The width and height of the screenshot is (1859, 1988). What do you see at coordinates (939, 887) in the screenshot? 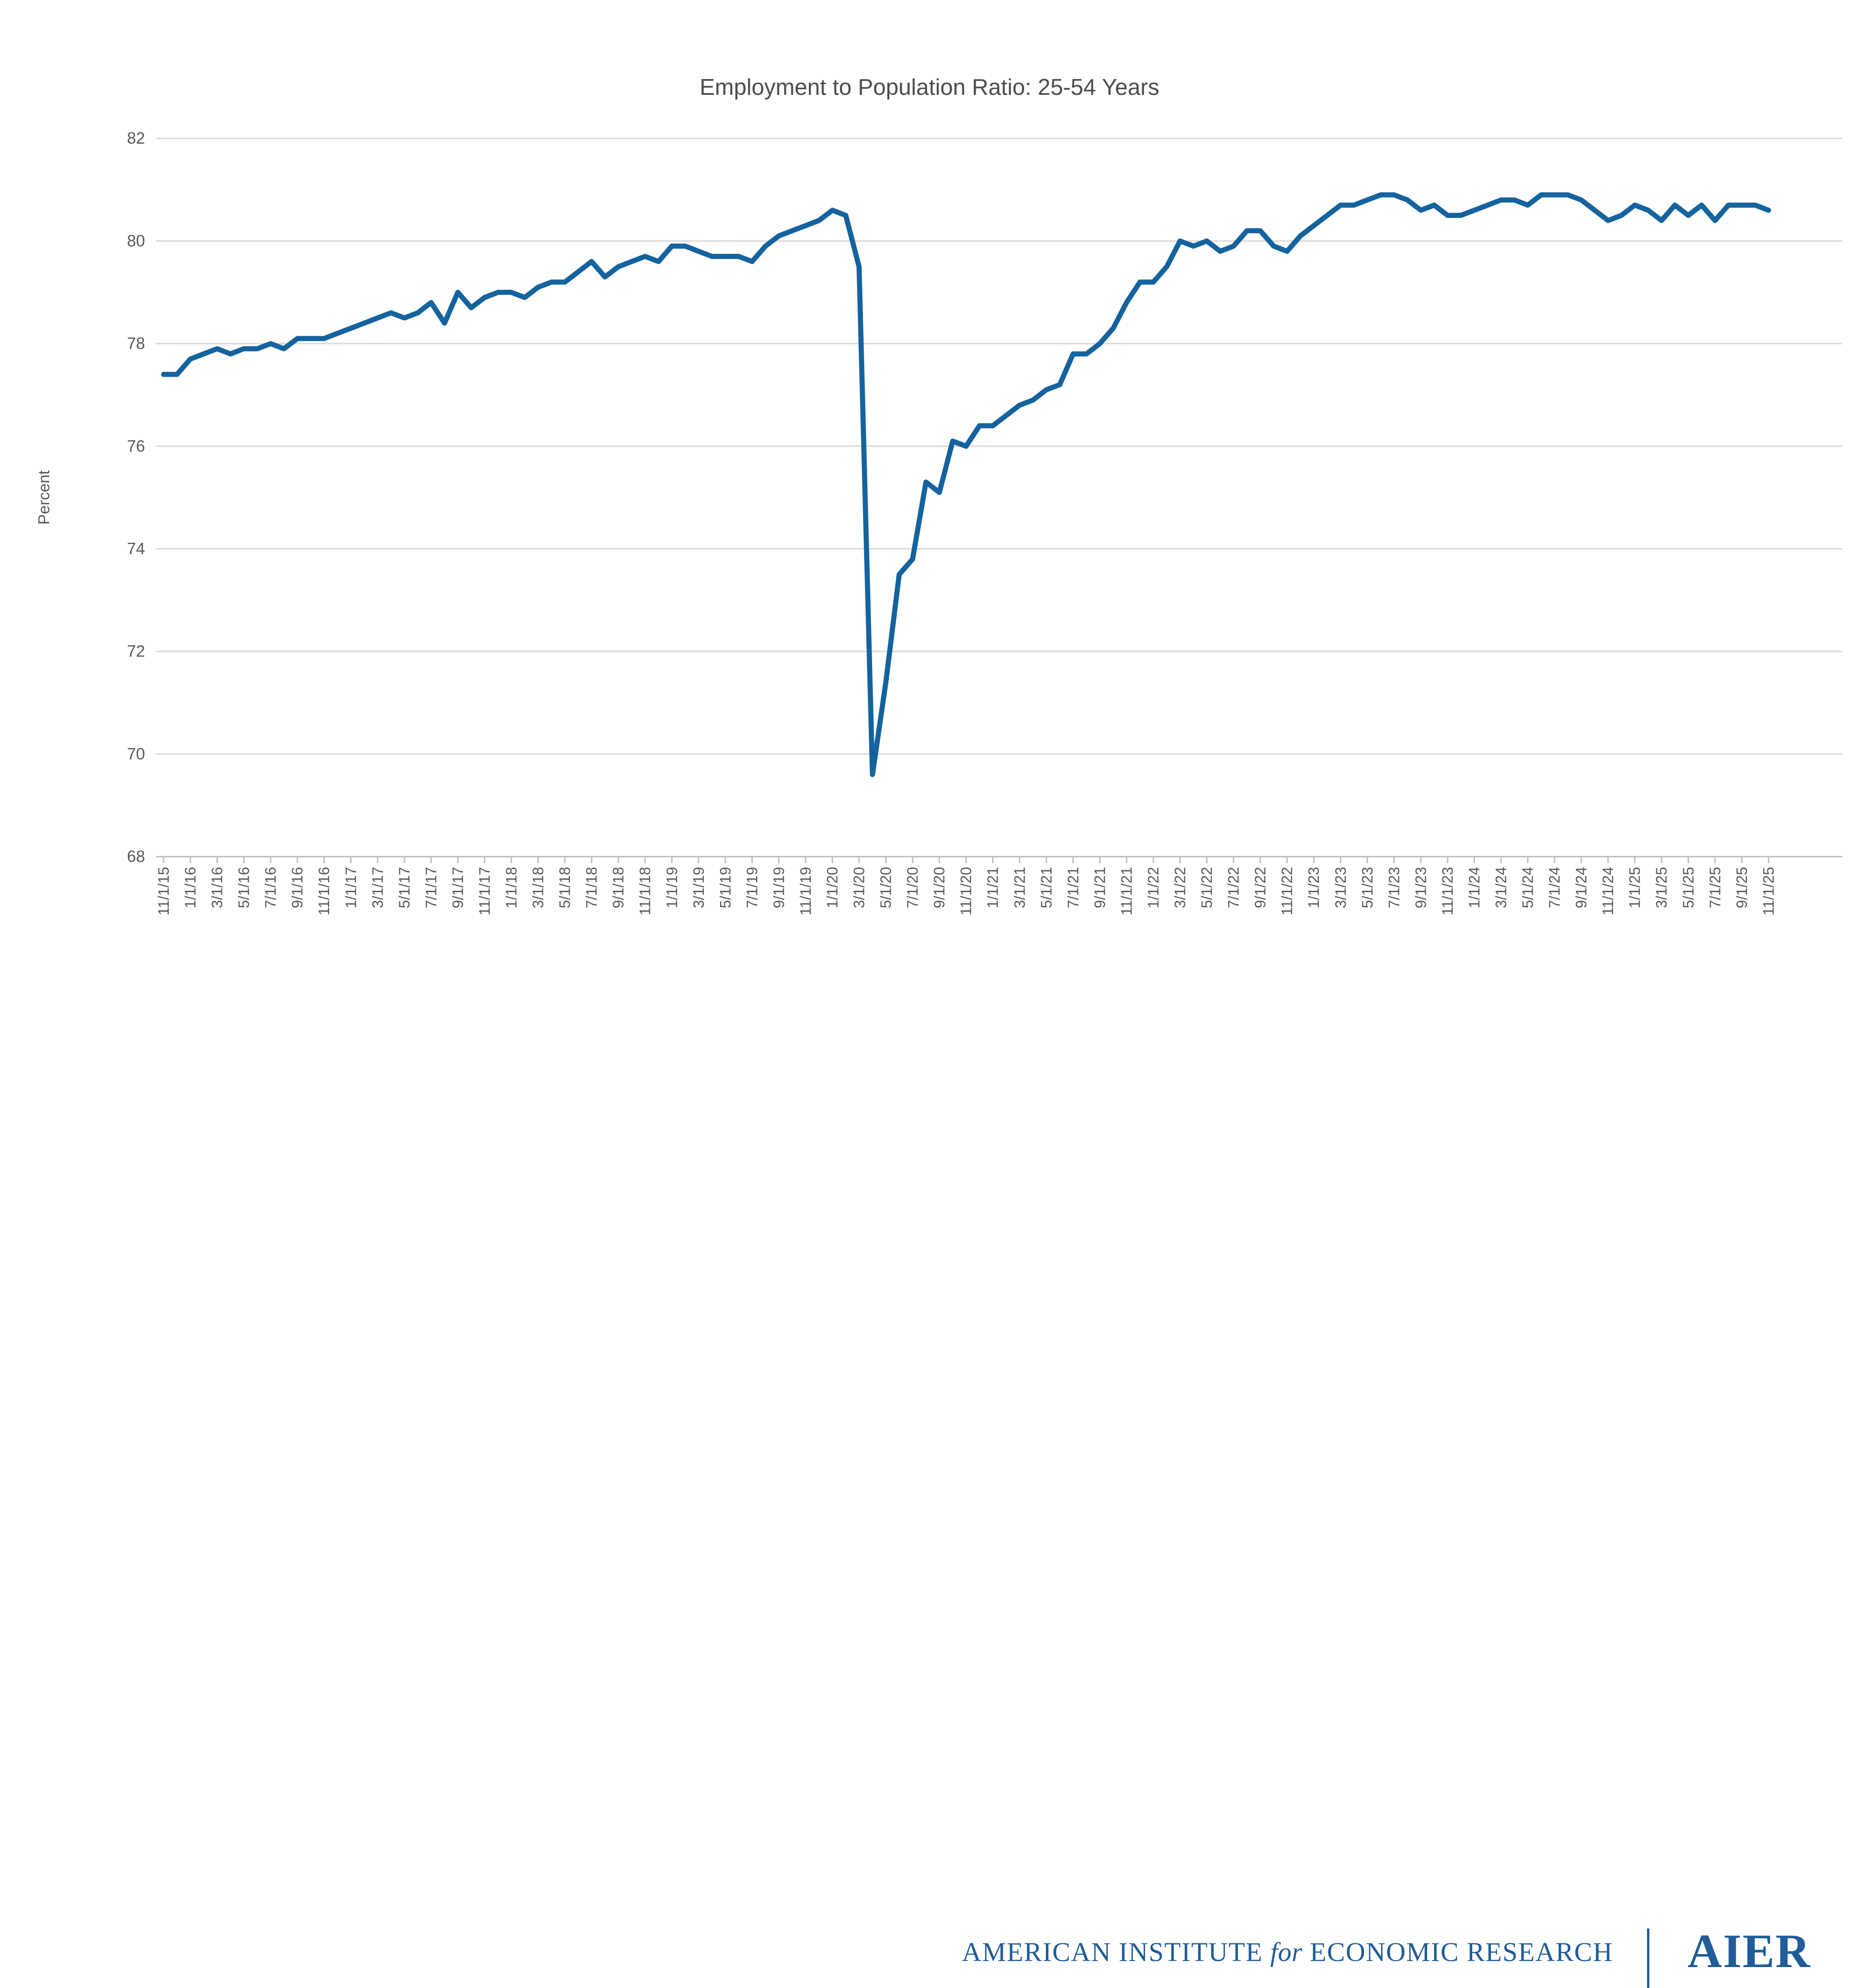
I see `x-tick-label: 9/1/20` at bounding box center [939, 887].